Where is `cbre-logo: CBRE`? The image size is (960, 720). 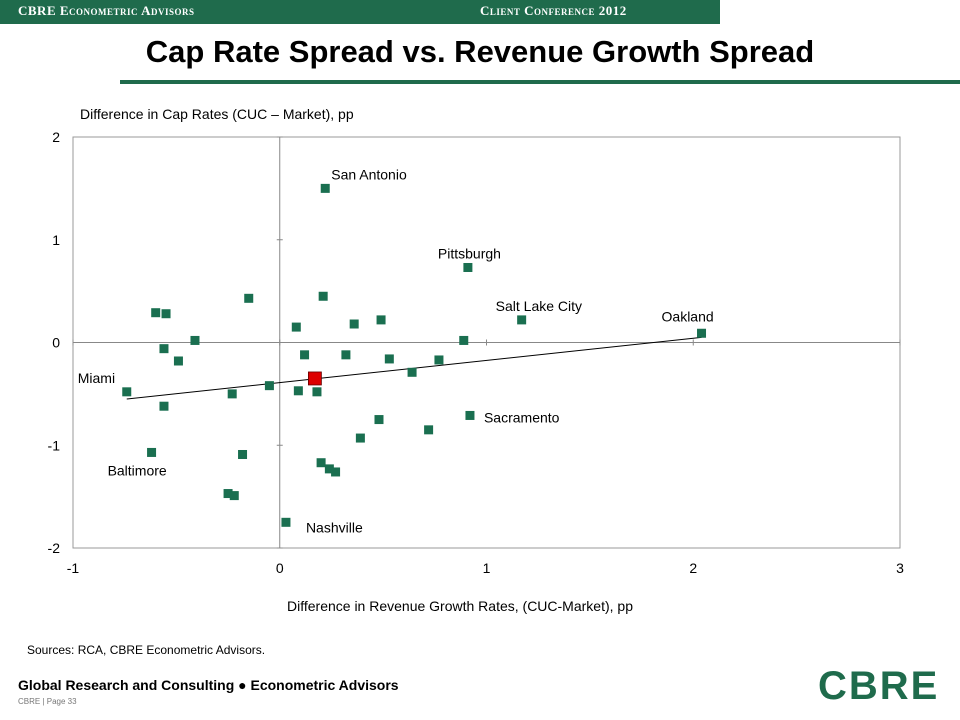 cbre-logo: CBRE is located at coordinates (879, 686).